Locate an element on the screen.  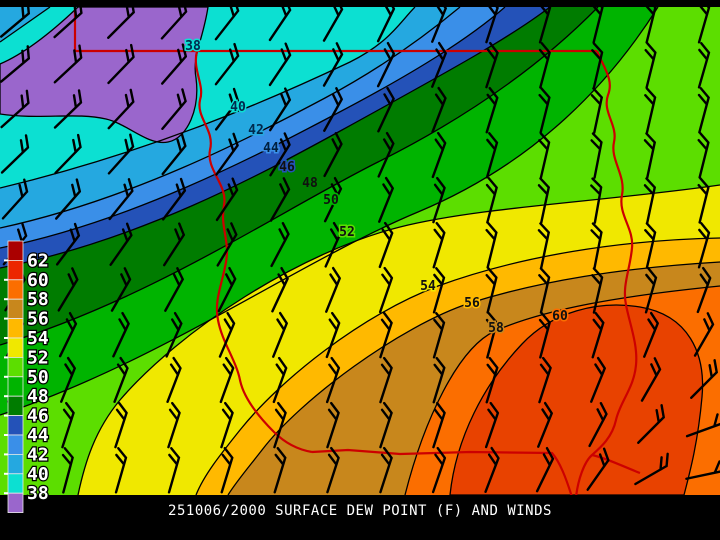
svg-text: 62 is located at coordinates (38, 260).